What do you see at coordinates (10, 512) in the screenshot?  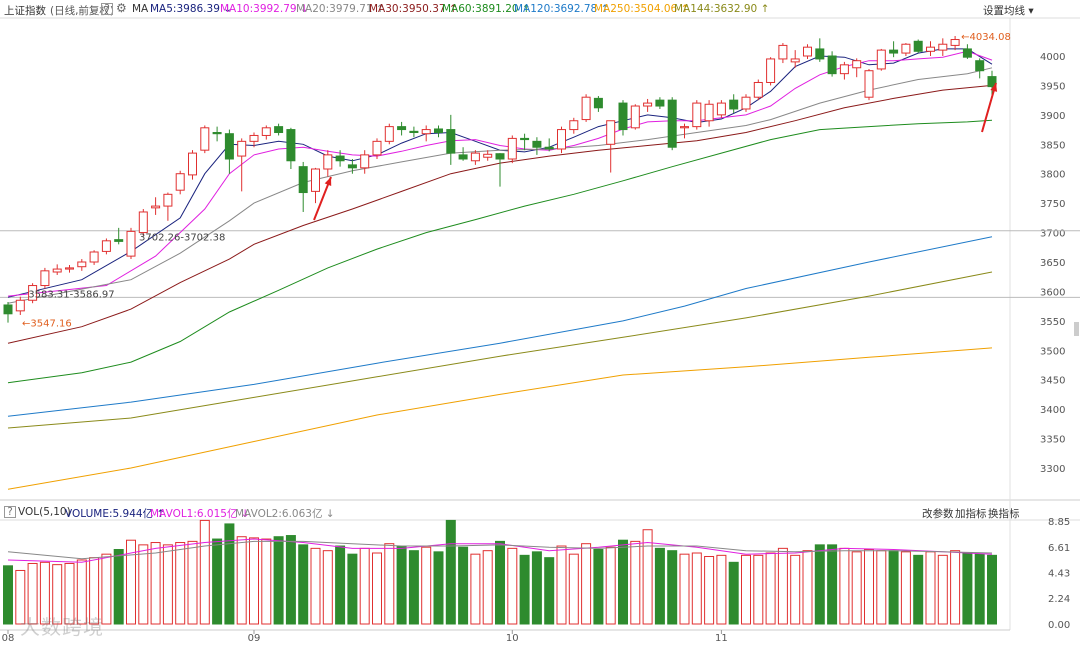 I see `question-icon-vol: ?` at bounding box center [10, 512].